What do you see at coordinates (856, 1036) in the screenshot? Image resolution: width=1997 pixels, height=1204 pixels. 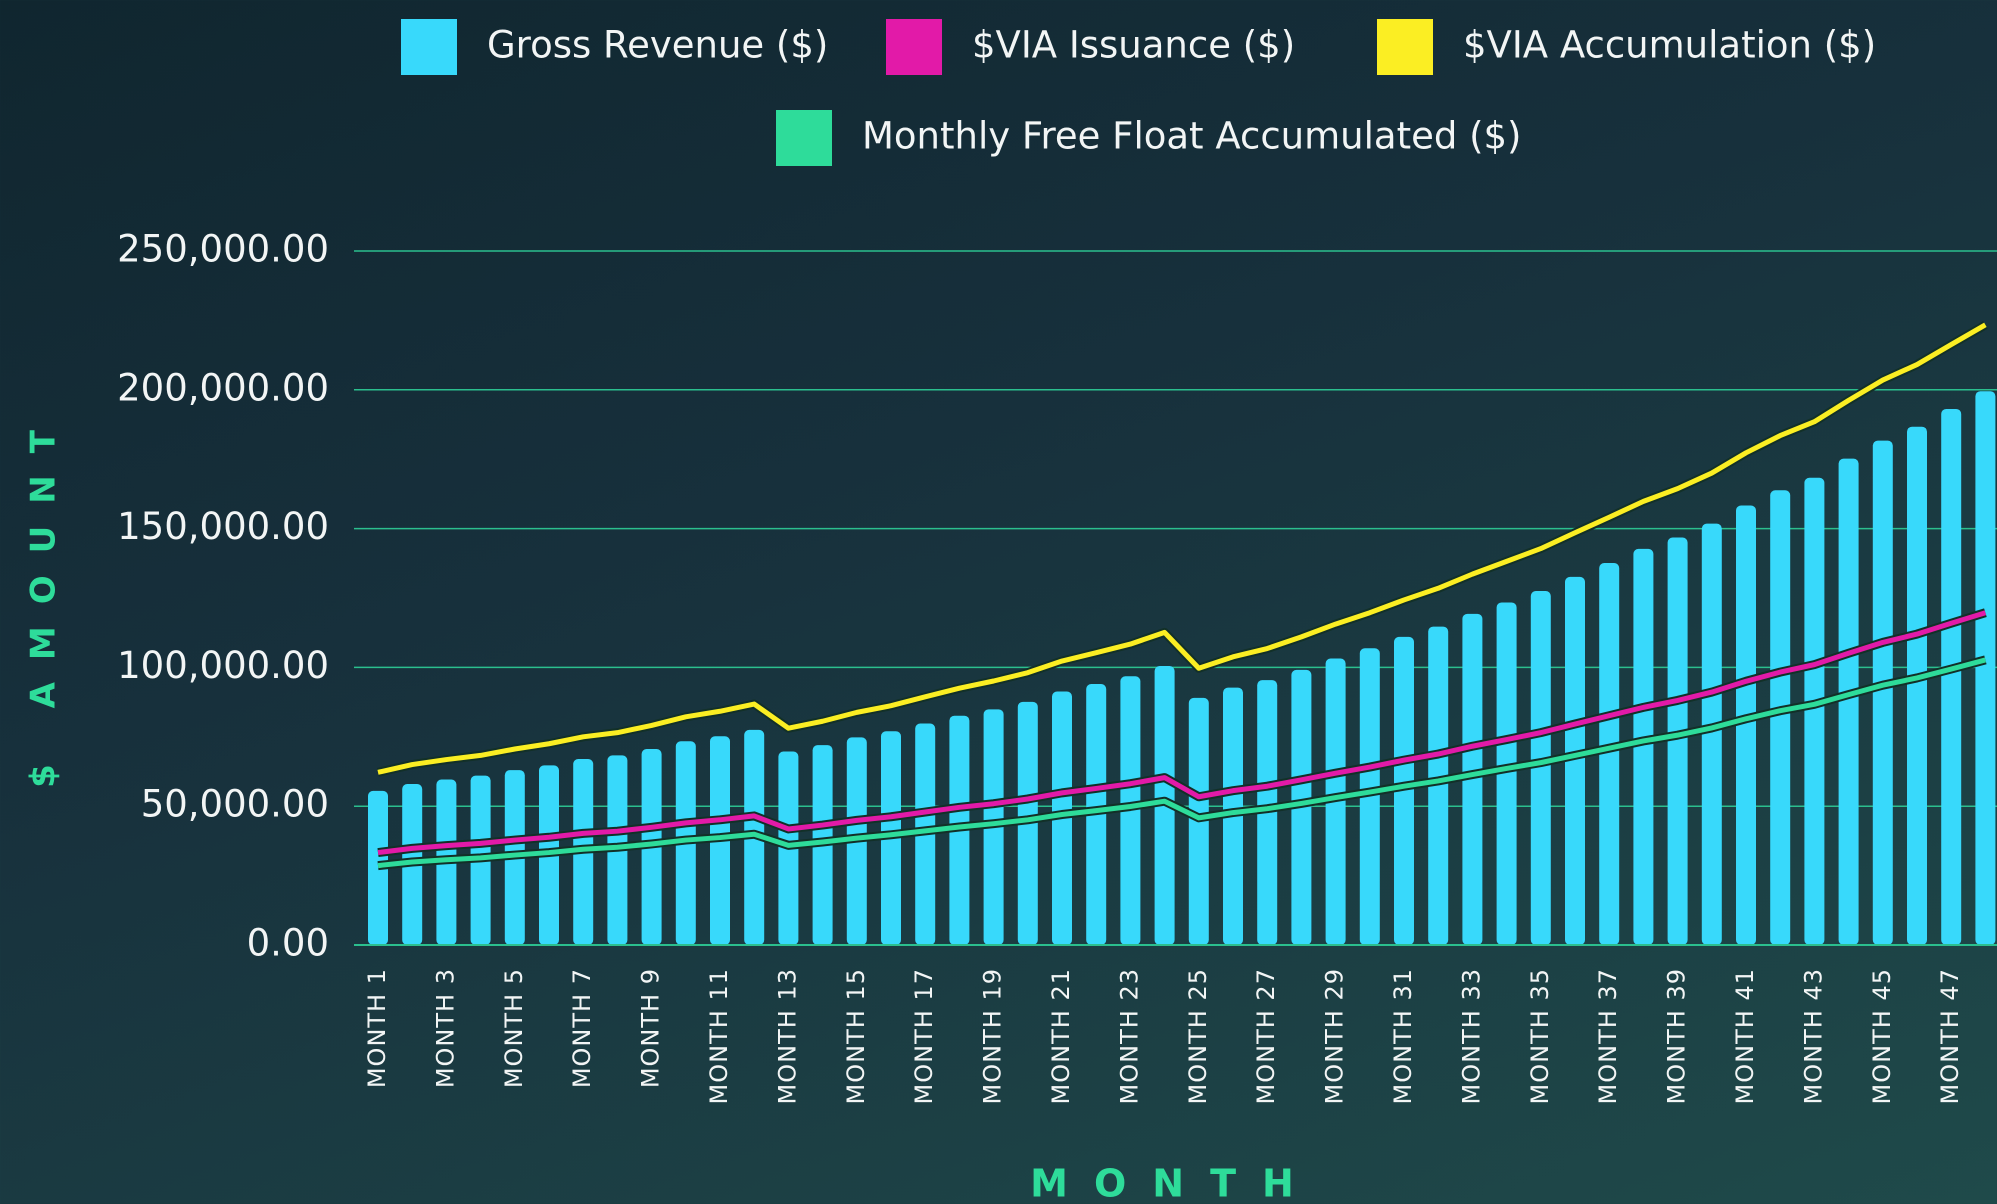 I see `x-tick-label: MONTH 15` at bounding box center [856, 1036].